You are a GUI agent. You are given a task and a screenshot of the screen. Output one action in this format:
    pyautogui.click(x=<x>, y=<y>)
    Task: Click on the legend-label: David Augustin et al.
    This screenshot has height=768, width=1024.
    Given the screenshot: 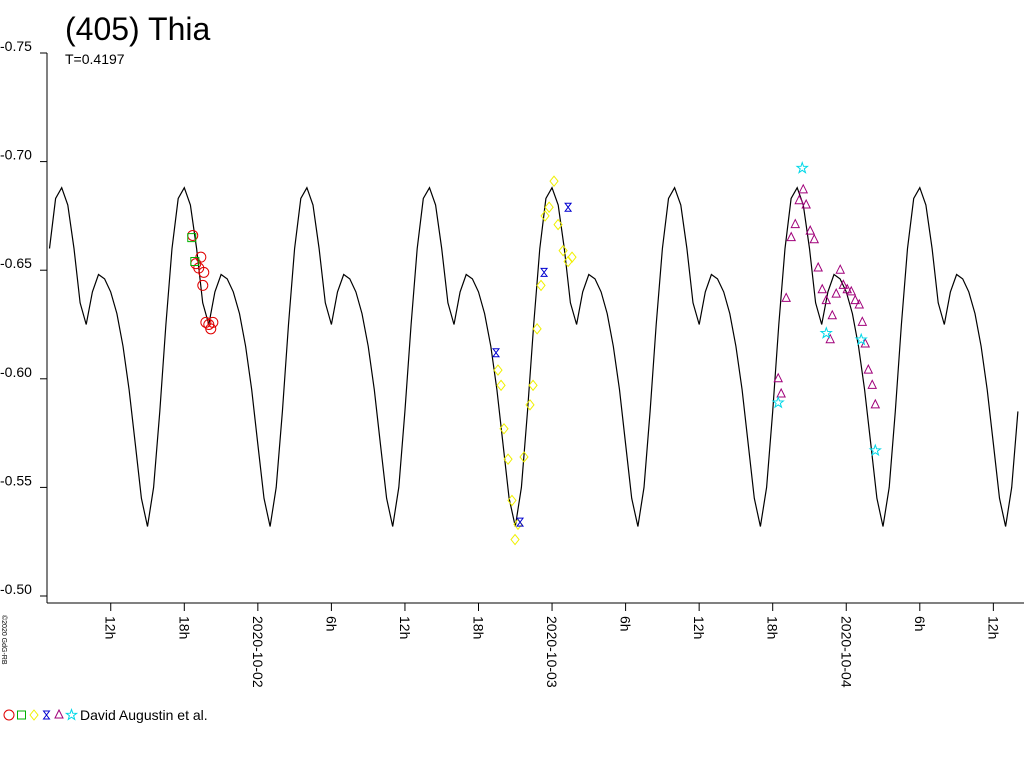 What is the action you would take?
    pyautogui.click(x=144, y=715)
    